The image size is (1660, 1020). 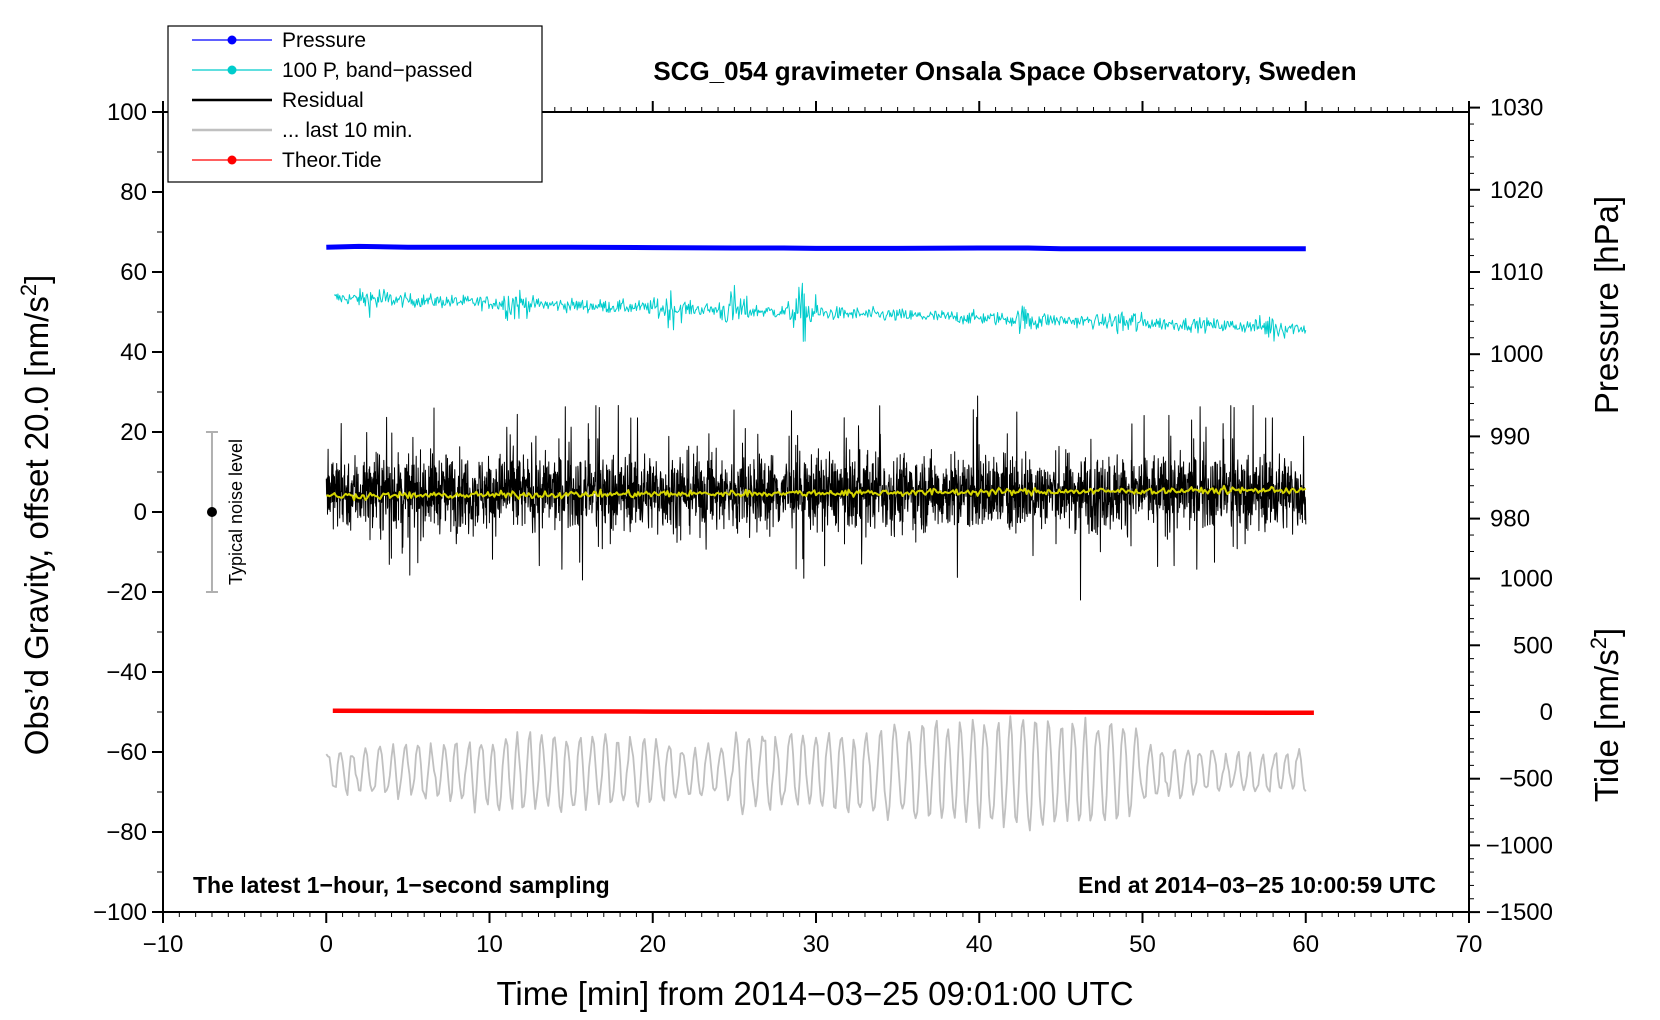 I want to click on x-tick-label: 20, so click(x=652, y=944).